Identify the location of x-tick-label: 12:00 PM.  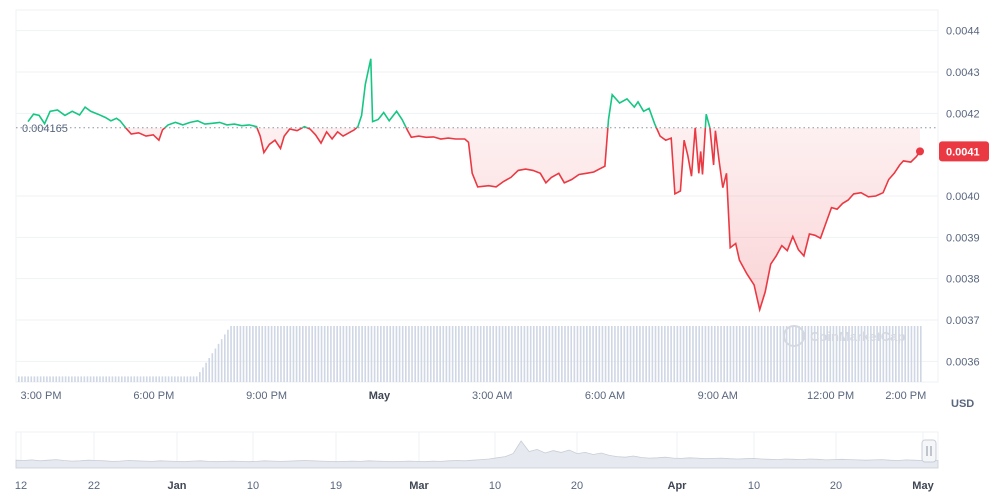
(830, 396).